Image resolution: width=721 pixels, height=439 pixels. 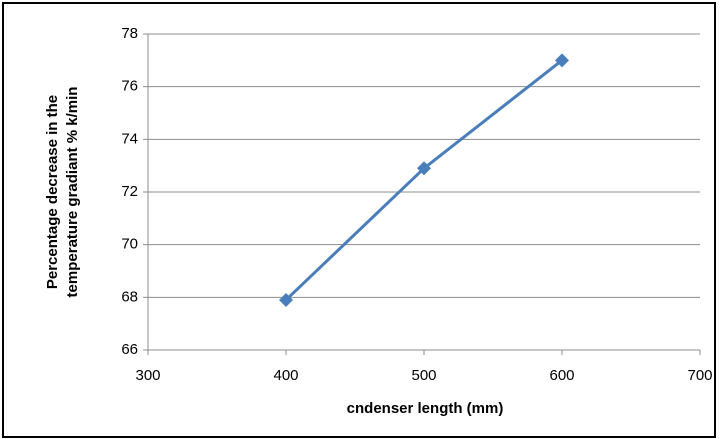 What do you see at coordinates (52, 192) in the screenshot?
I see `y-axis-label-line: Percentage decrease in the` at bounding box center [52, 192].